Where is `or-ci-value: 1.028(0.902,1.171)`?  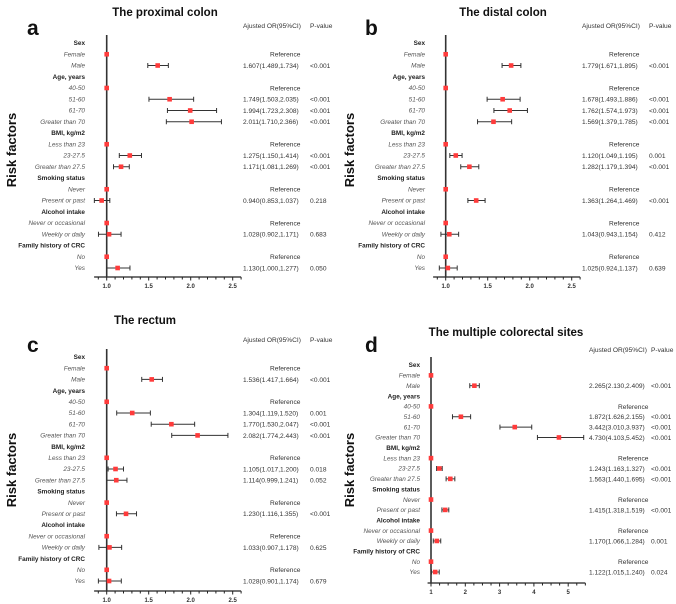
or-ci-value: 1.028(0.902,1.171) is located at coordinates (271, 235).